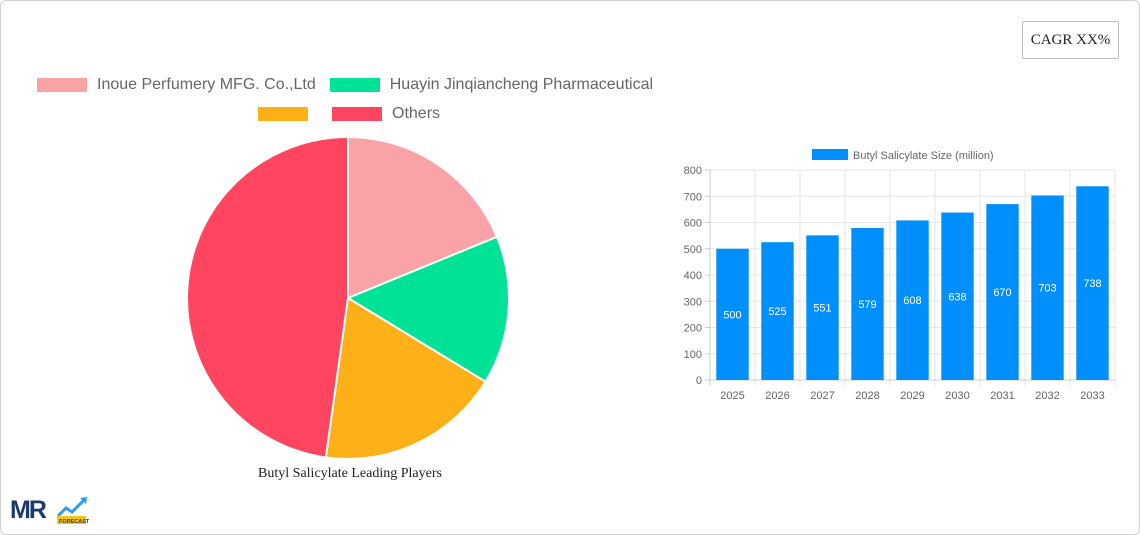 The image size is (1140, 535). Describe the element at coordinates (206, 84) in the screenshot. I see `legend-label: Inoue Perfumery MFG. Co.,Ltd` at that location.